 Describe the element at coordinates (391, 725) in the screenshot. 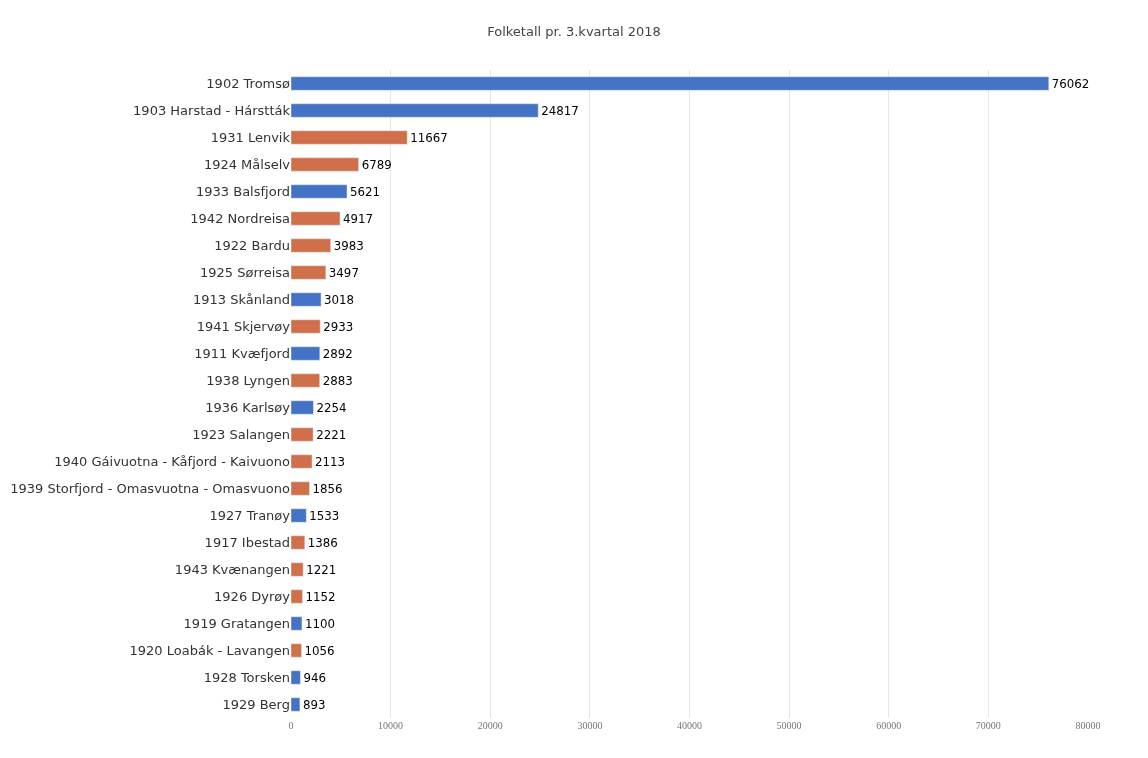

I see `x-tick-label: 10000` at that location.